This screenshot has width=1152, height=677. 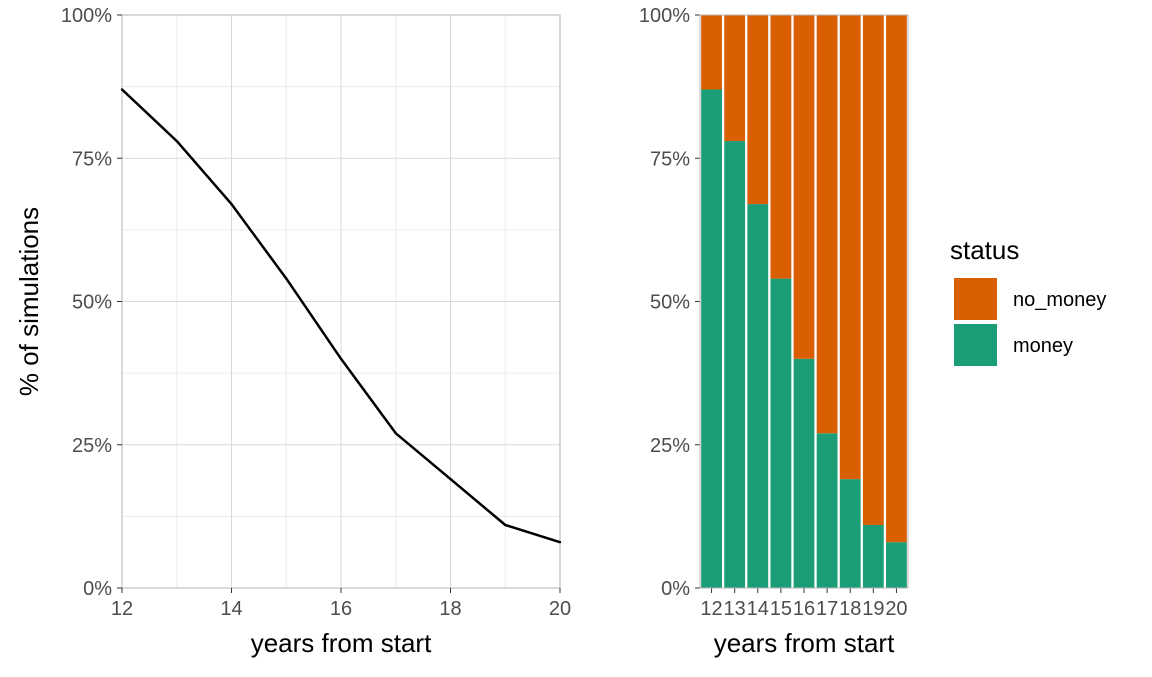 What do you see at coordinates (984, 250) in the screenshot?
I see `legend-title: status` at bounding box center [984, 250].